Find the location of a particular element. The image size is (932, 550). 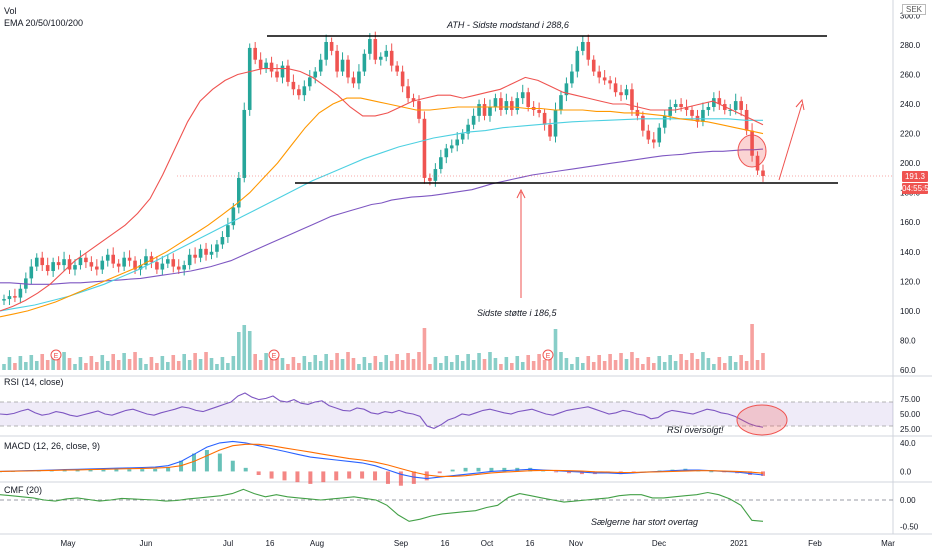

macd-tick-label: 40.0 is located at coordinates (908, 443).